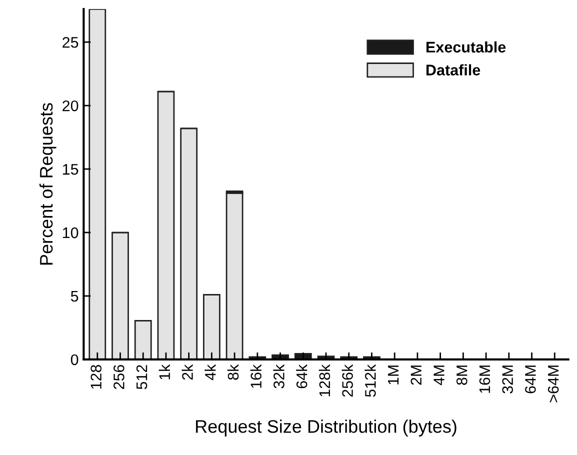 The height and width of the screenshot is (455, 577). I want to click on x-tick-label: 8M, so click(462, 375).